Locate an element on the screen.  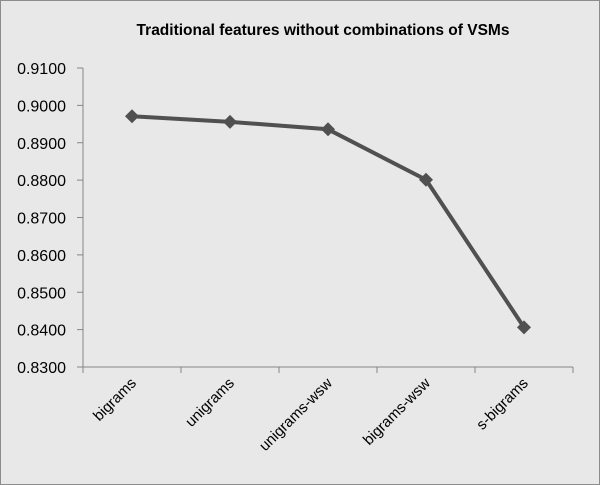
y-tick-label: 0.8300 is located at coordinates (41, 368).